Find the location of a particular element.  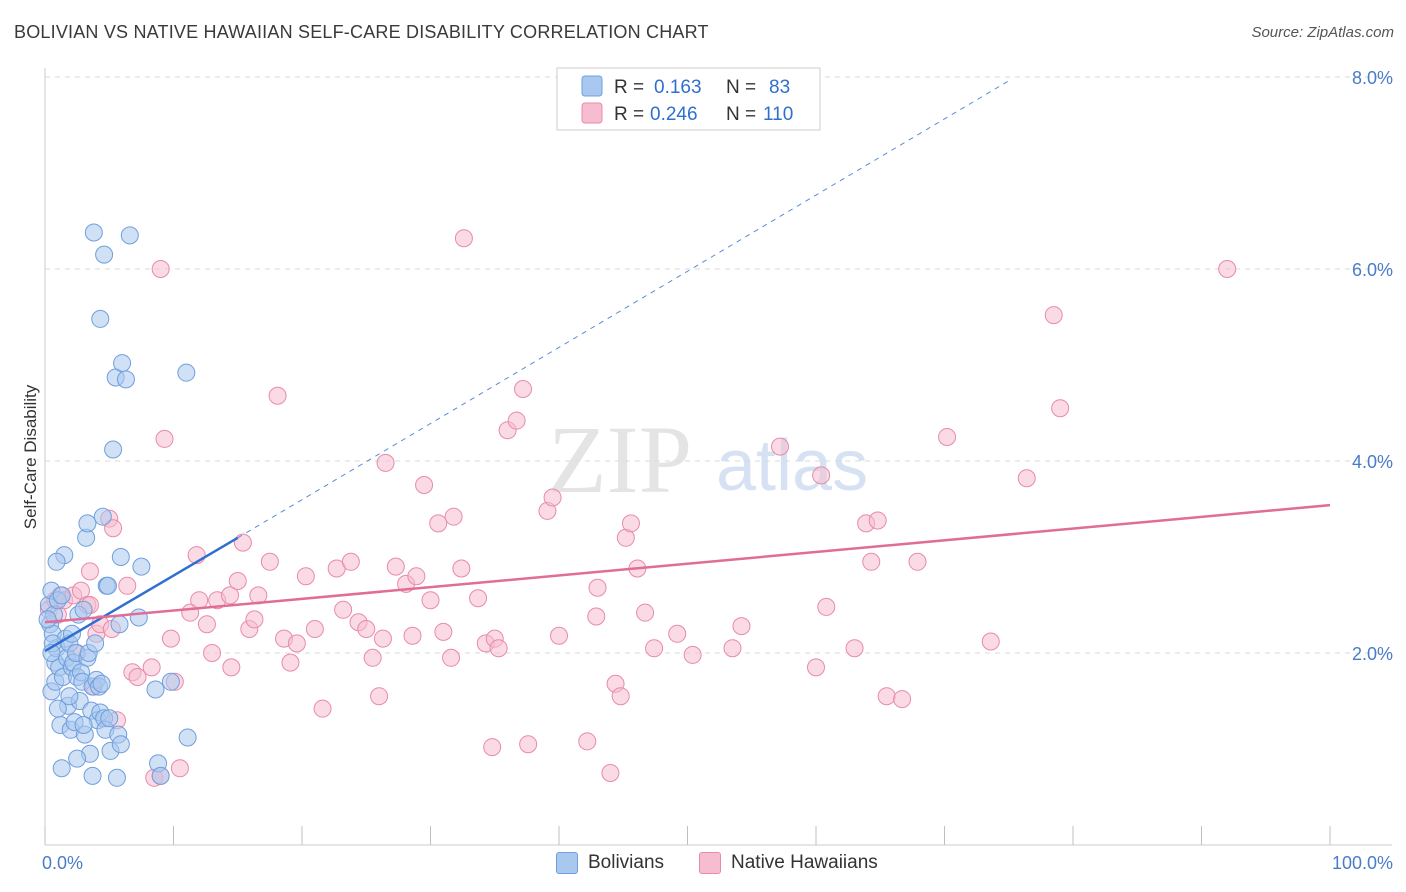

watermark-zip: ZIP is located at coordinates (620, 459).